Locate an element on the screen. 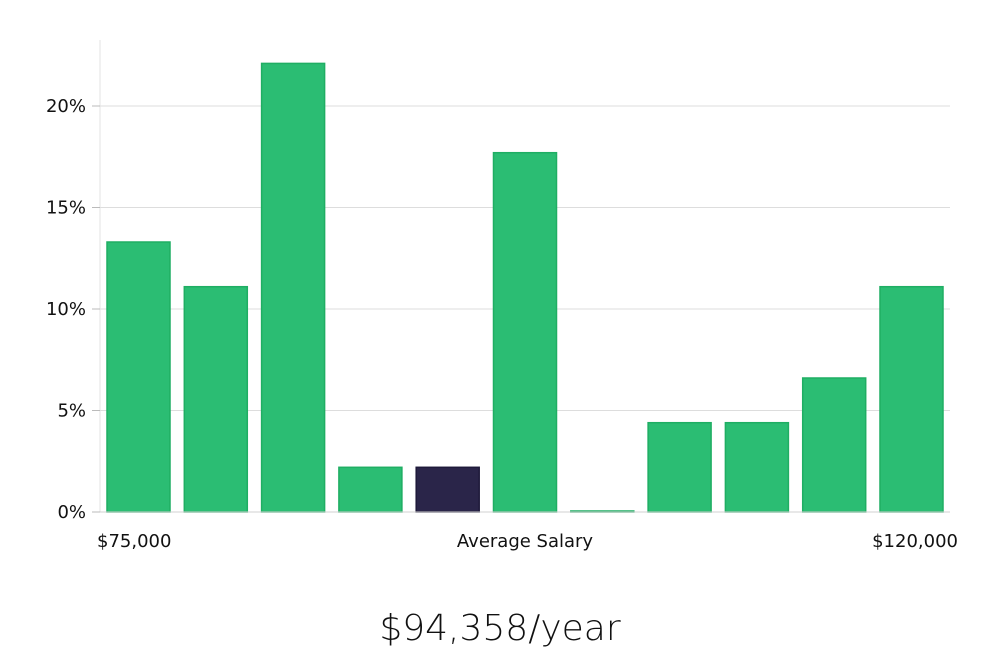 This screenshot has width=1000, height=660. y-tick-label: 15% is located at coordinates (66, 208).